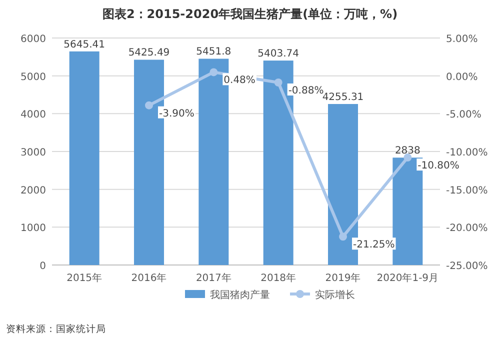 The width and height of the screenshot is (500, 349). I want to click on x-tick-label: 2019年, so click(343, 278).